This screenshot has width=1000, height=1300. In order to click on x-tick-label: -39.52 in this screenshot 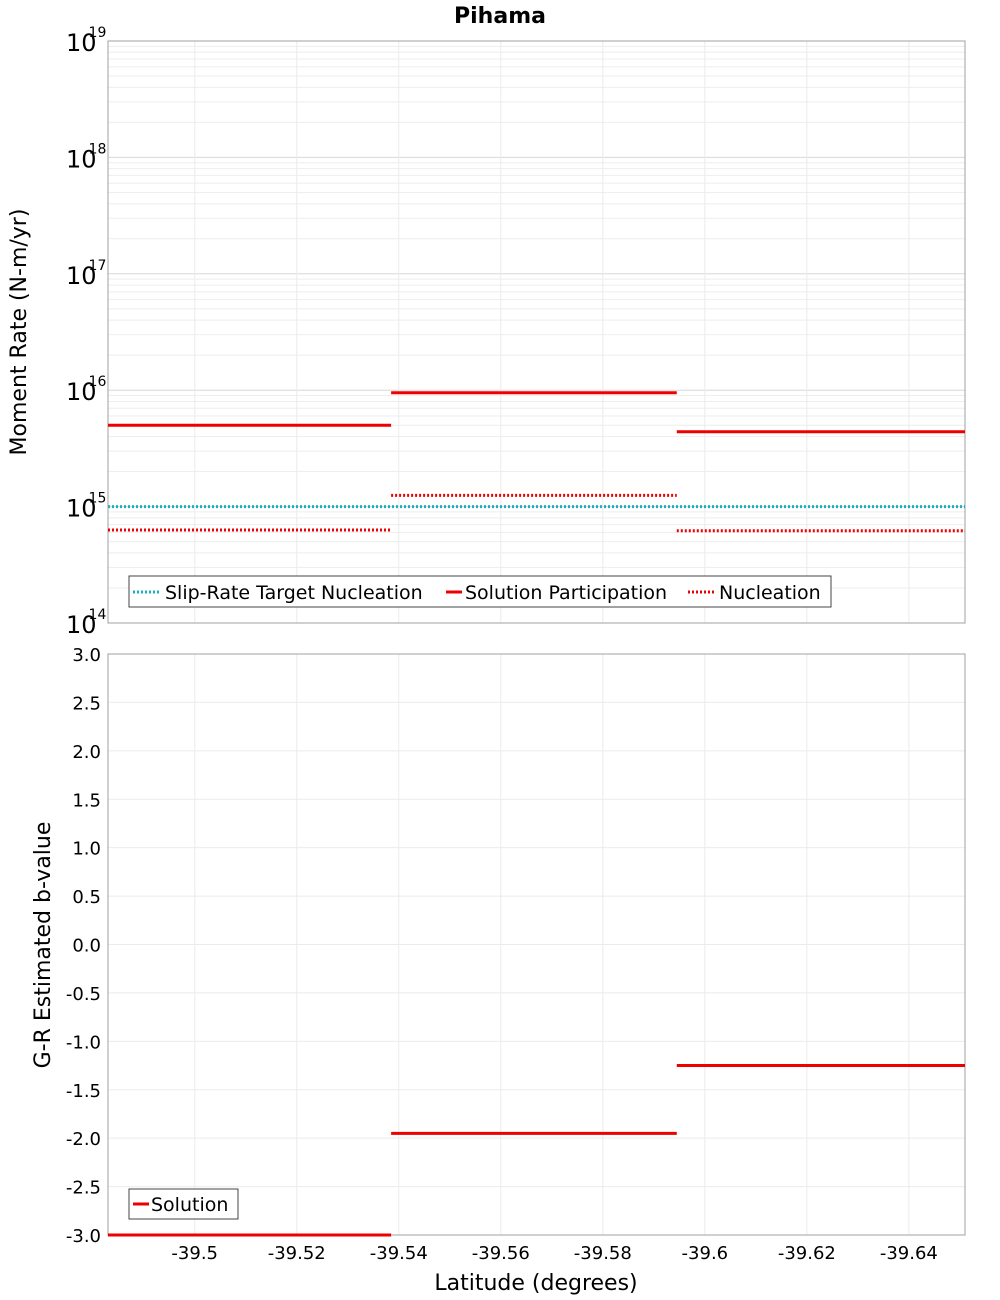, I will do `click(297, 1253)`.